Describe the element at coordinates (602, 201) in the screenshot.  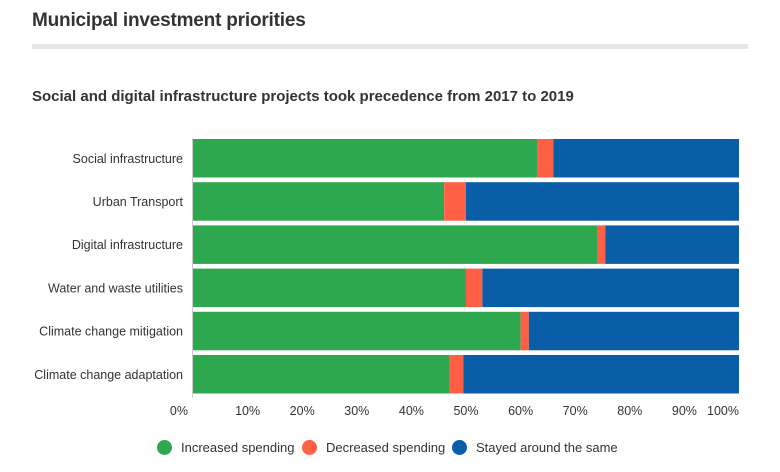
I see `bar-urban-transport-stayed-around-the-same` at that location.